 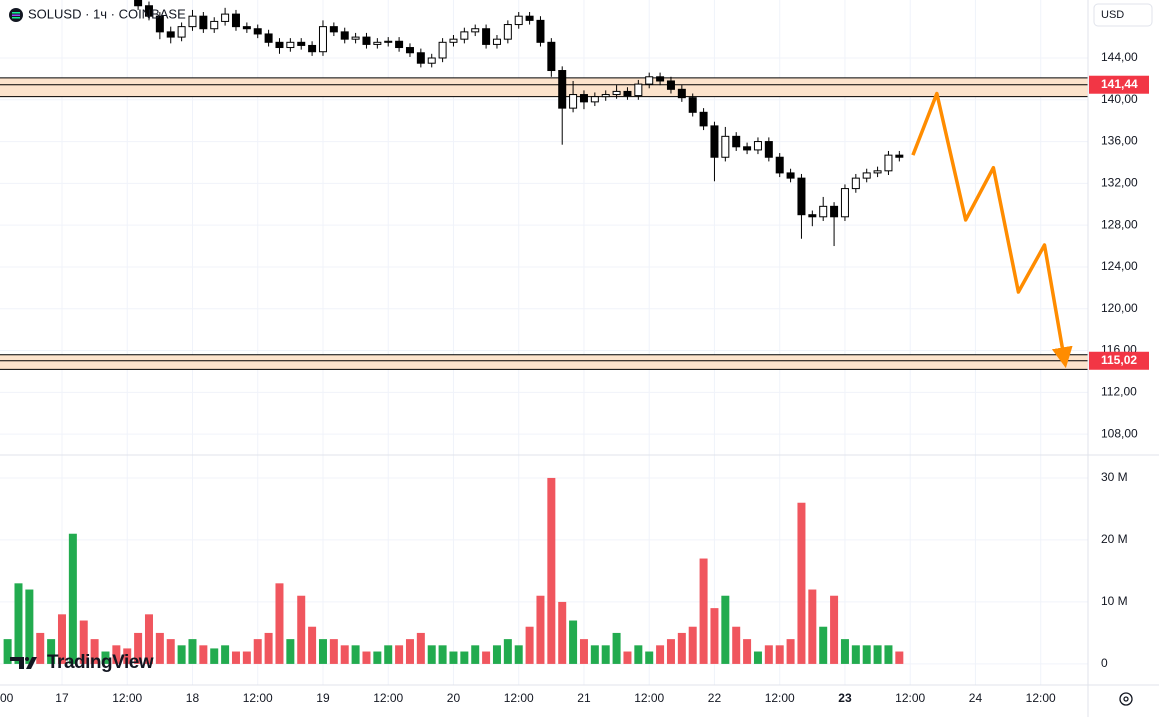 What do you see at coordinates (100, 662) in the screenshot?
I see `brand-name: TradingView` at bounding box center [100, 662].